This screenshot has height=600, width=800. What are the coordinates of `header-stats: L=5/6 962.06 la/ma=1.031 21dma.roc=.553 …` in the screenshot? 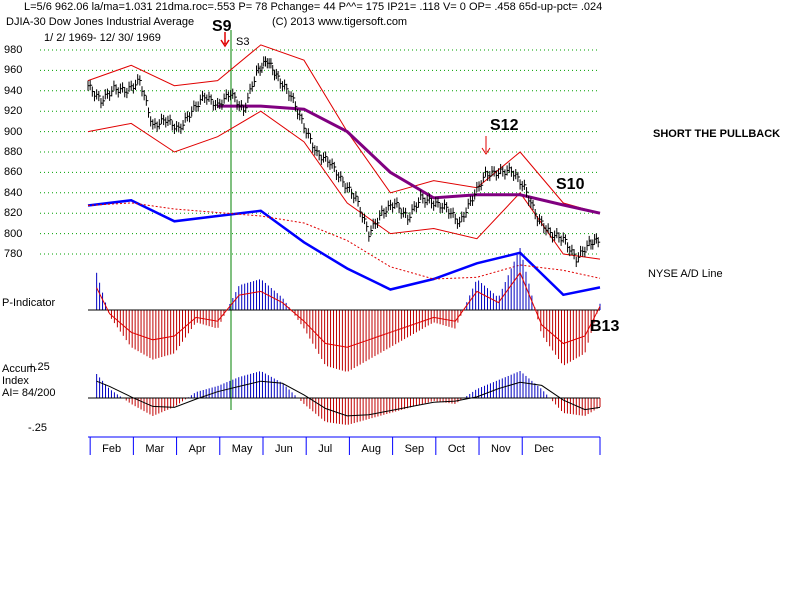 It's located at (313, 7).